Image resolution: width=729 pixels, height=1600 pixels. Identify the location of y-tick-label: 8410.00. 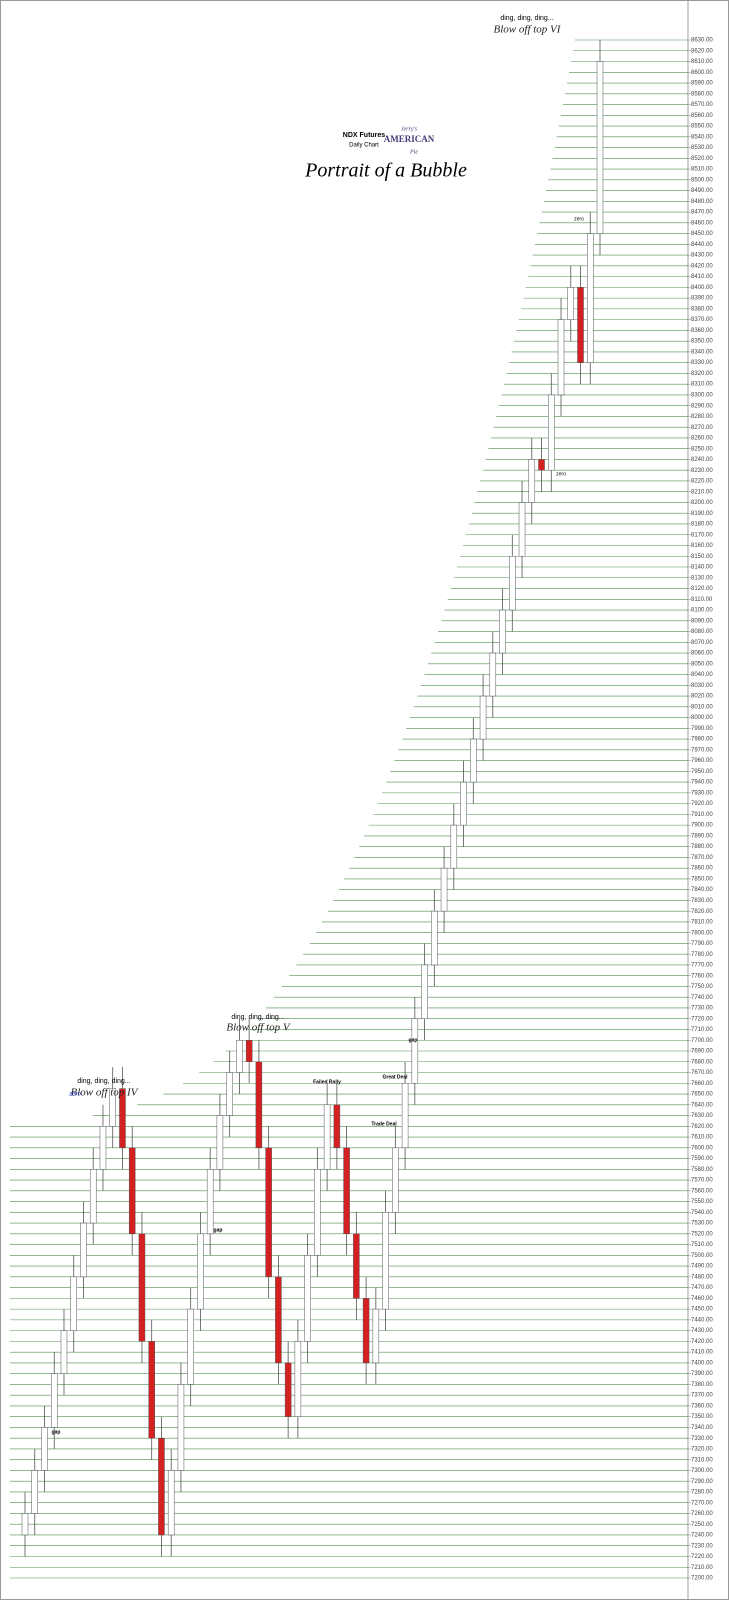
(702, 277).